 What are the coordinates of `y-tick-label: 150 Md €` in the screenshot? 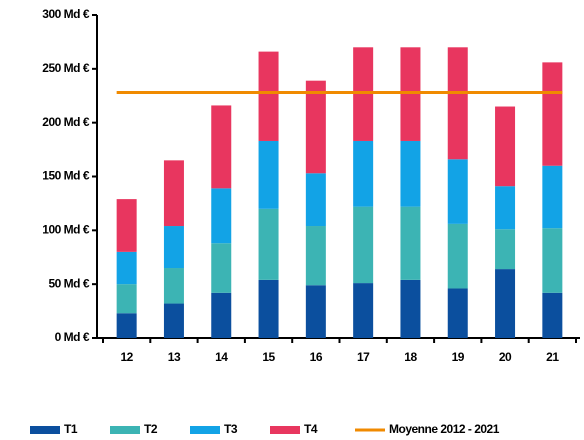 It's located at (66, 176).